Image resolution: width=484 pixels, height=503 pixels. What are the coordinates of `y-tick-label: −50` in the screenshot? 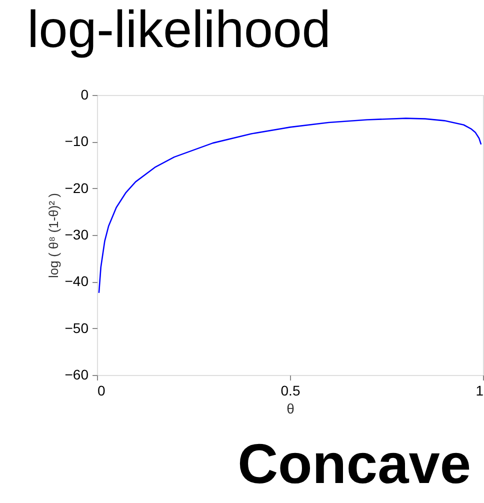 It's located at (76, 328).